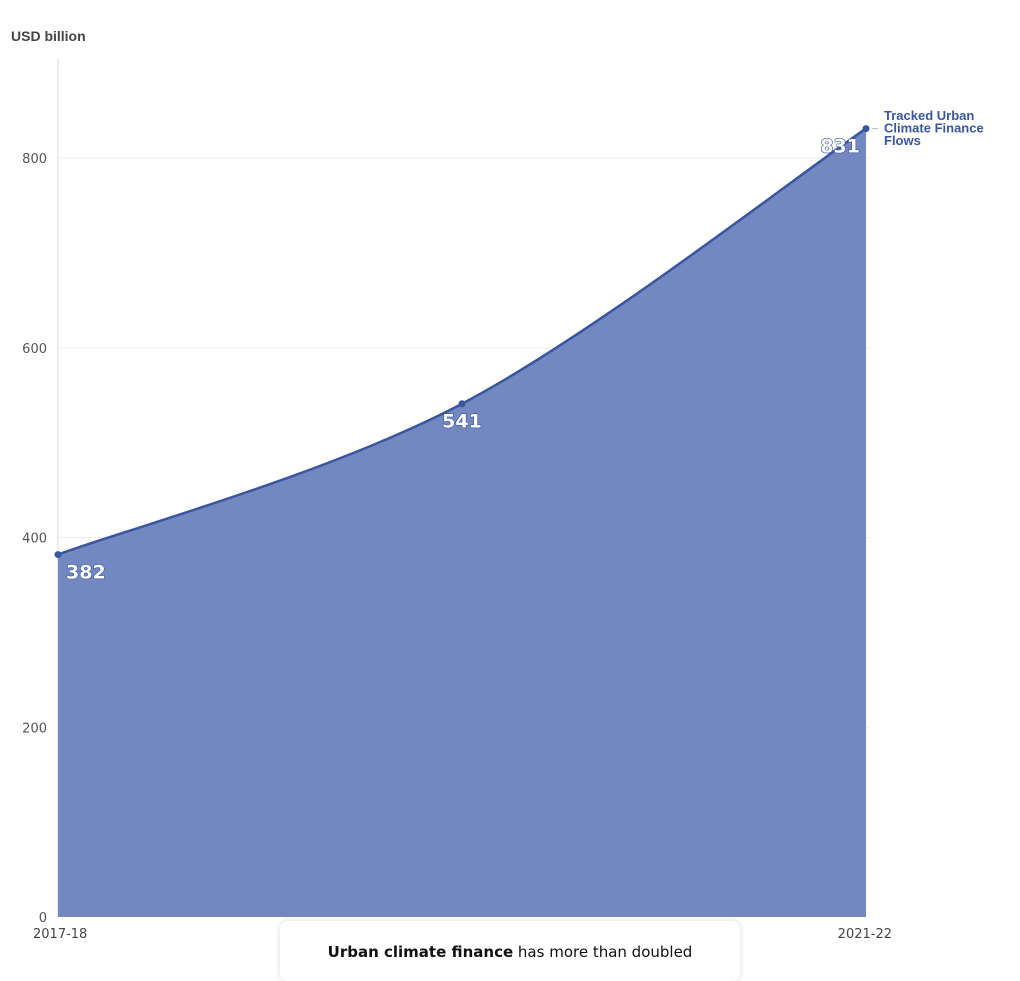 This screenshot has width=1020, height=981. Describe the element at coordinates (34, 349) in the screenshot. I see `y-tick-label: 600` at that location.